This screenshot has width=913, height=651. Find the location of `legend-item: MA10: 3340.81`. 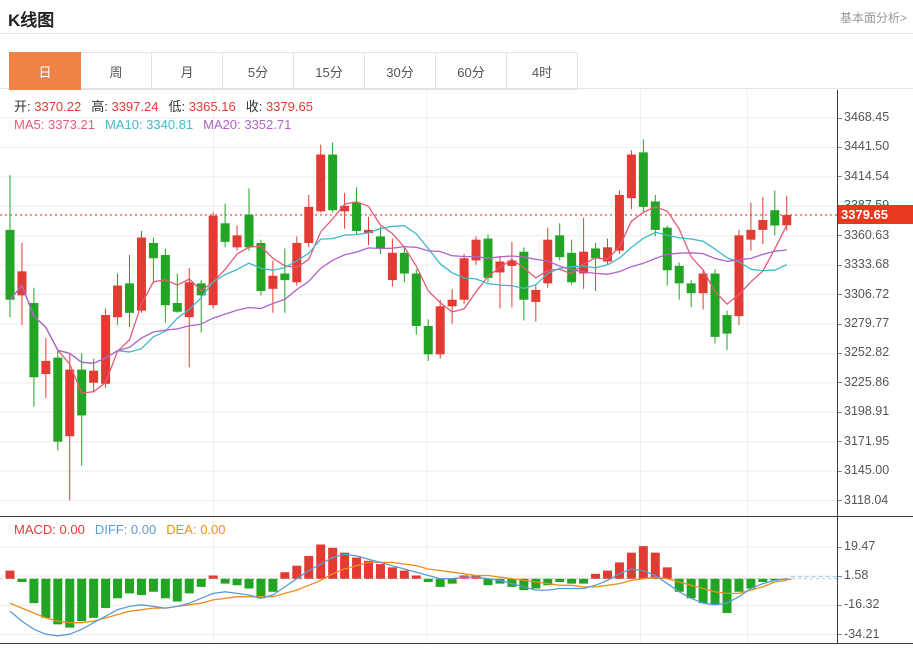

legend-item: MA10: 3340.81 is located at coordinates (149, 124).